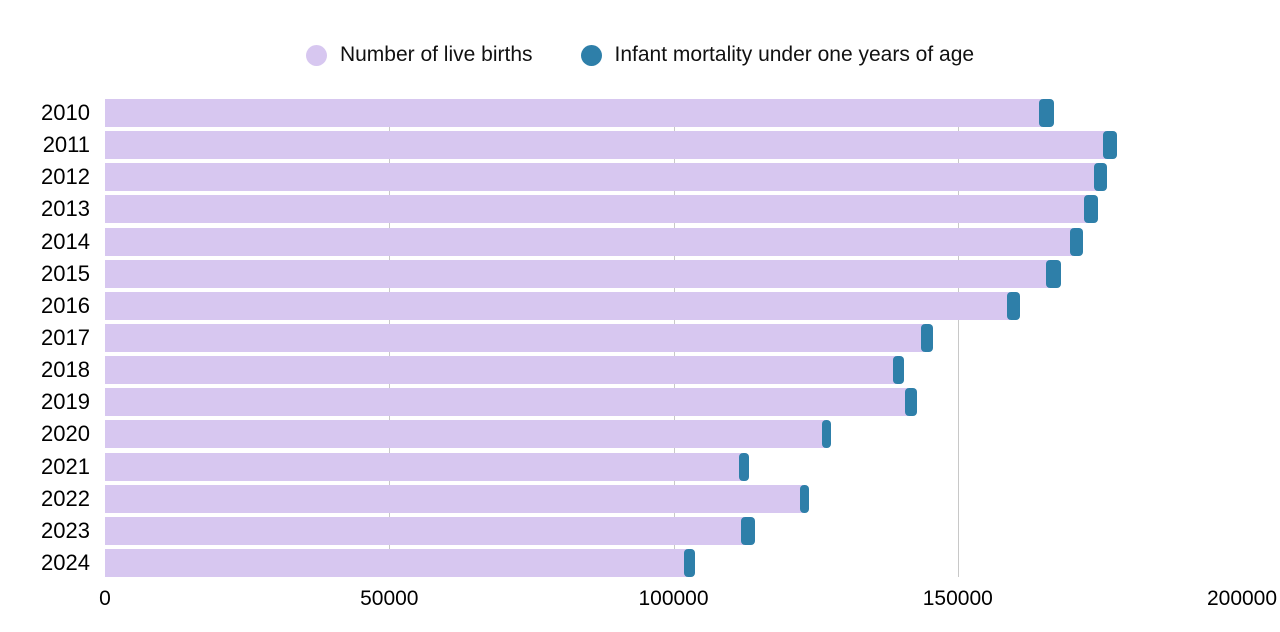 This screenshot has height=632, width=1280. I want to click on bar-row-2020, so click(468, 434).